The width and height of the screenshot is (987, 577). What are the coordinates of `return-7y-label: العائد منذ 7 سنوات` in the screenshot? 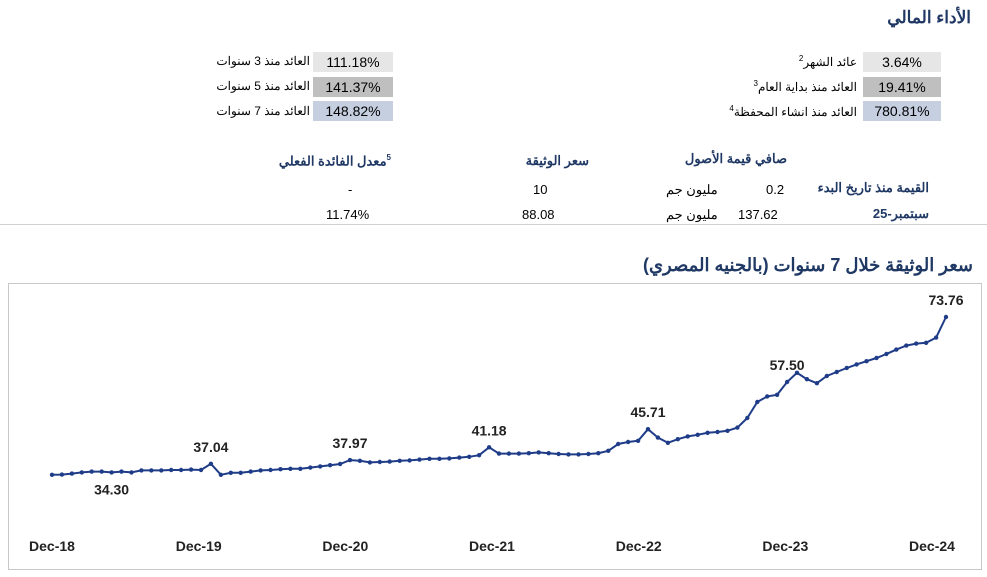 It's located at (263, 111).